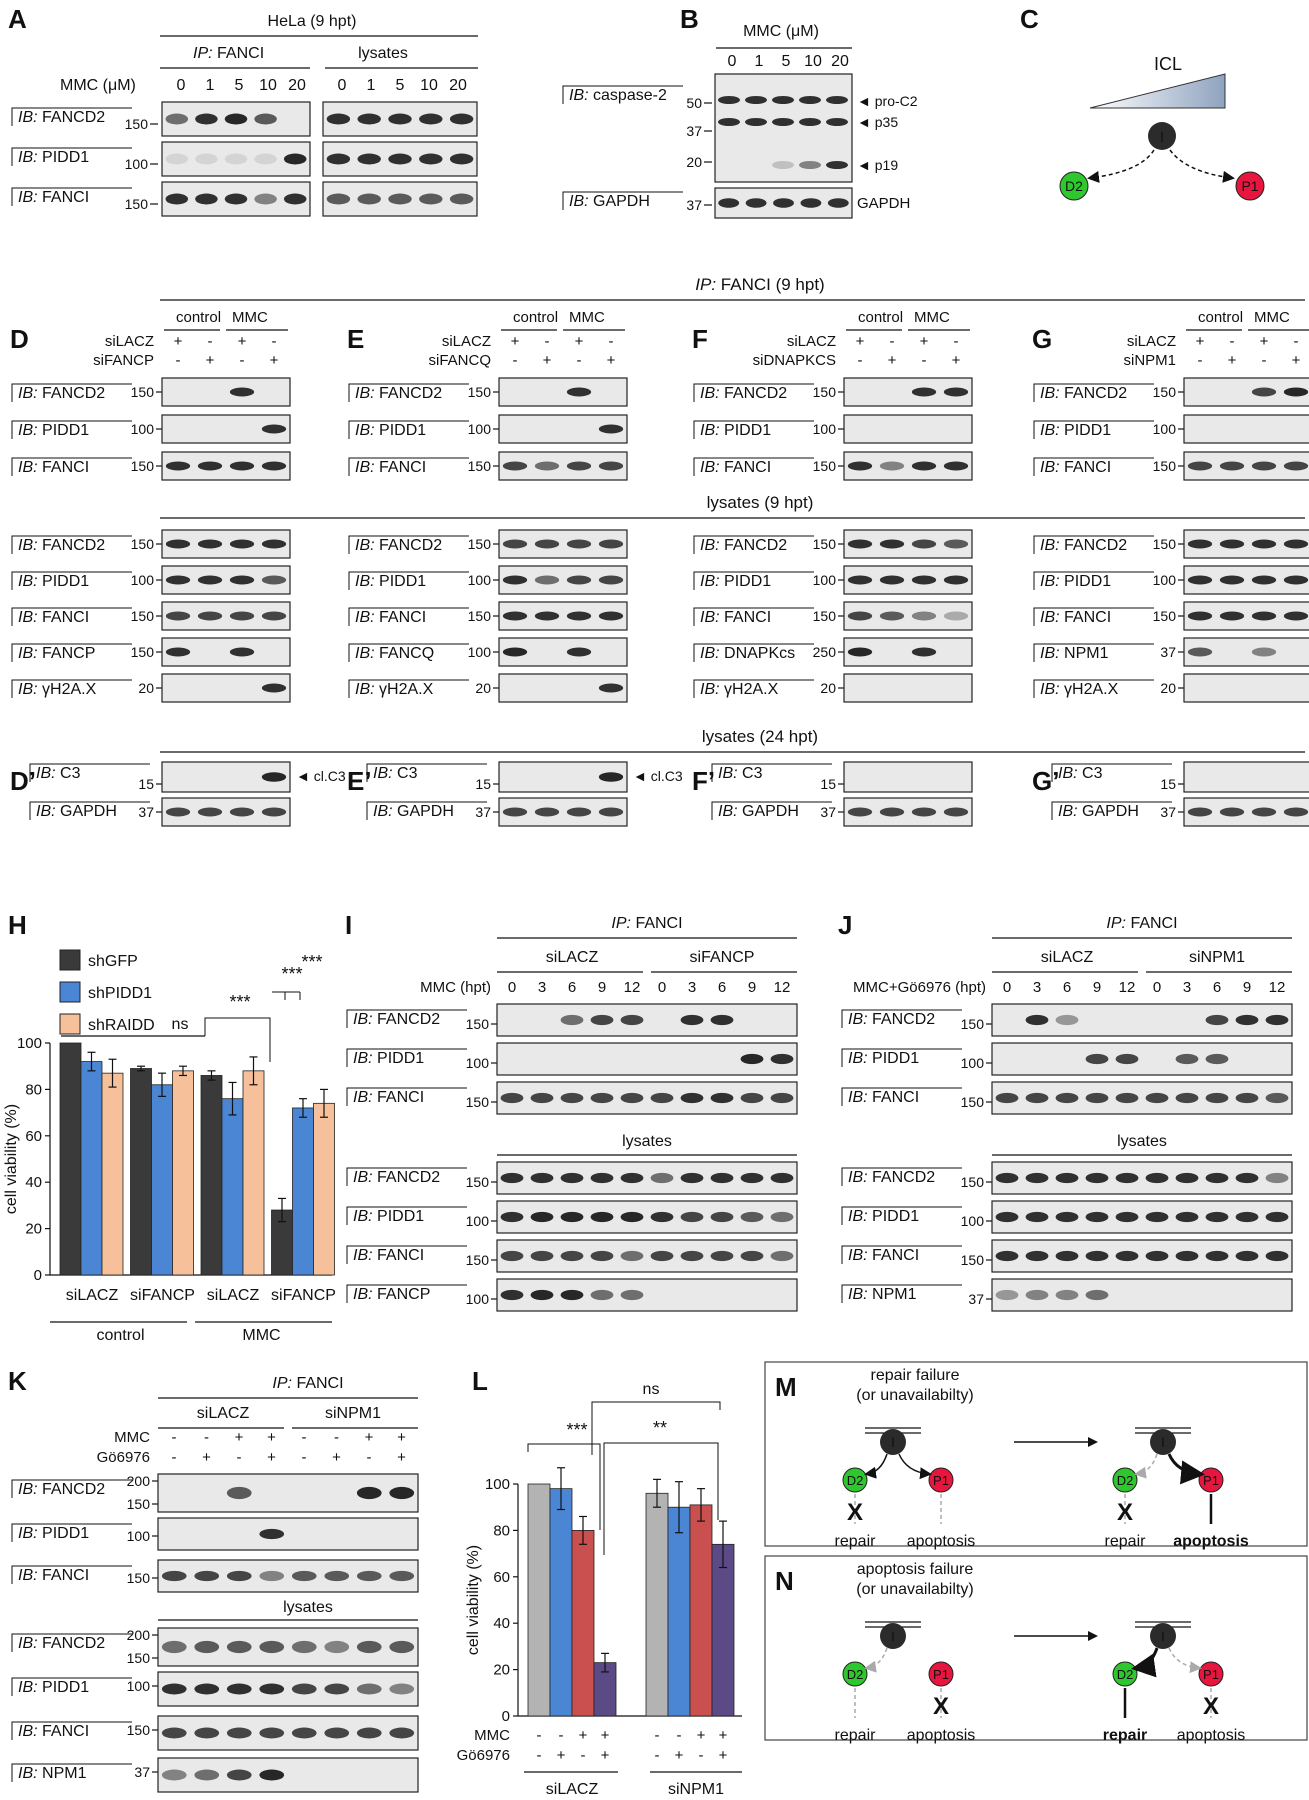 Image resolution: width=1309 pixels, height=1800 pixels. Describe the element at coordinates (515, 812) in the screenshot. I see `dg-blot-gapdh-E-band` at that location.